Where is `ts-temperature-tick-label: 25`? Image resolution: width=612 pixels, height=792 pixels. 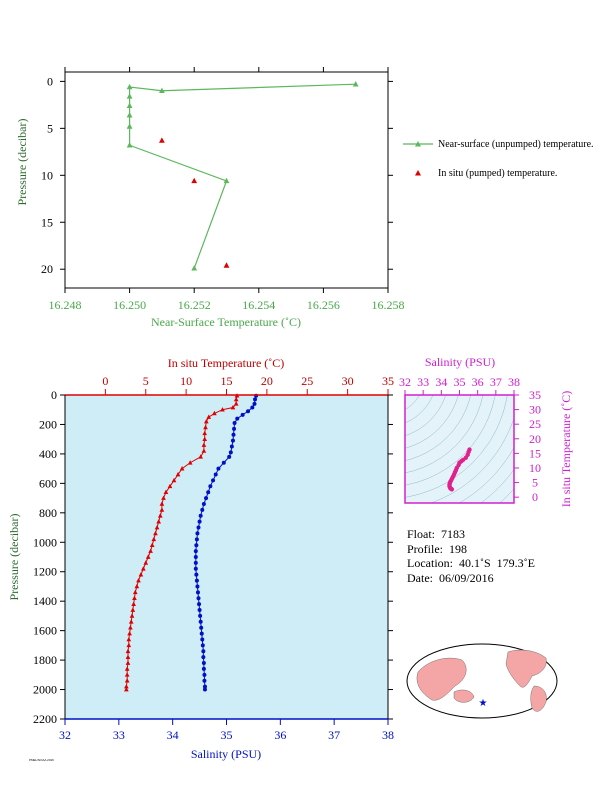 ts-temperature-tick-label: 25 is located at coordinates (535, 424).